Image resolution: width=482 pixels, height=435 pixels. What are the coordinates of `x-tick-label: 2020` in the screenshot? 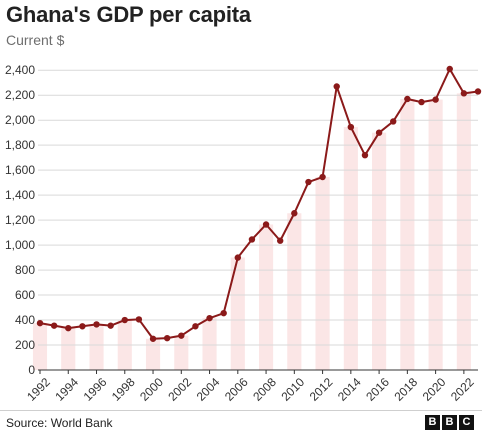 It's located at (434, 389).